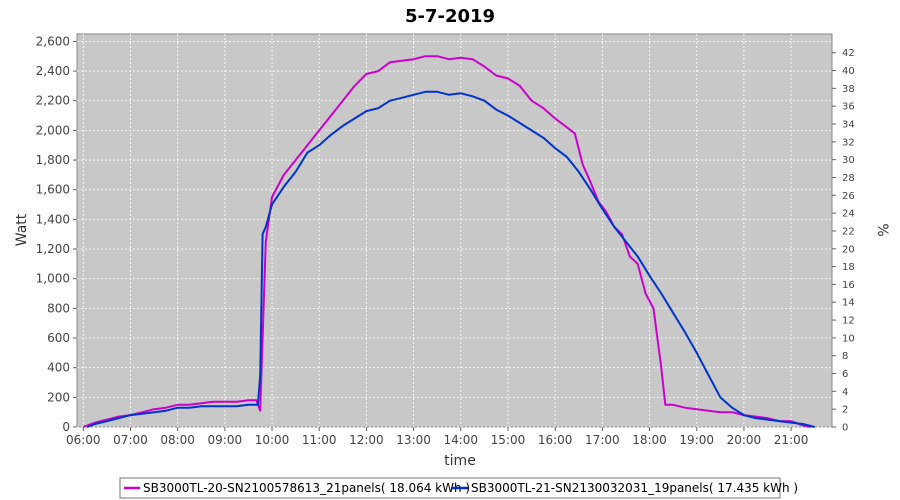  I want to click on y2-axis-label: %, so click(882, 229).